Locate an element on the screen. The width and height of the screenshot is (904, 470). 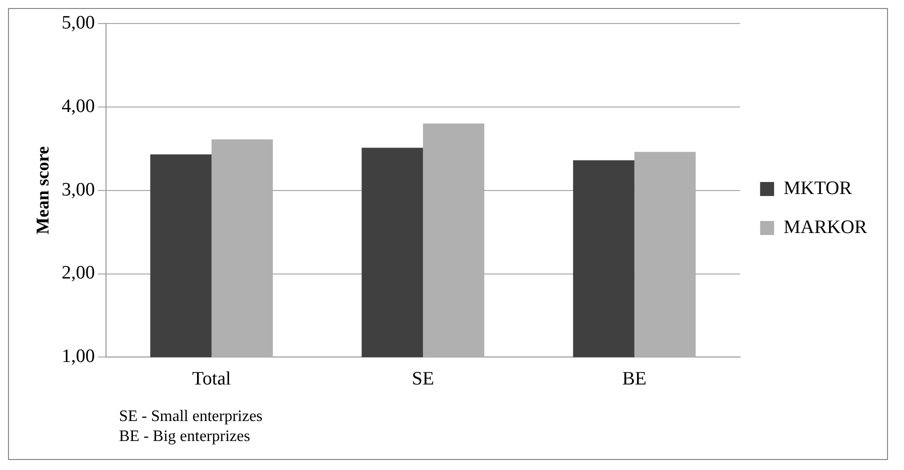
text: BE - Big enterprizes is located at coordinates (185, 437).